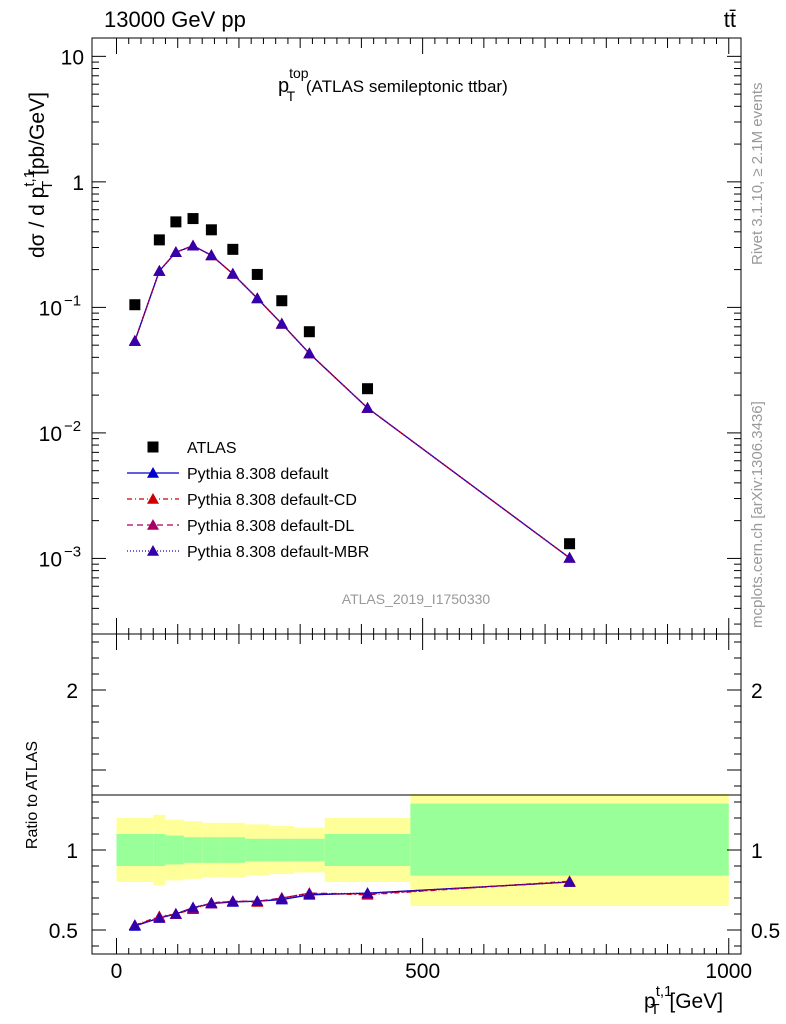  Describe the element at coordinates (212, 448) in the screenshot. I see `legend-label: ATLAS` at that location.